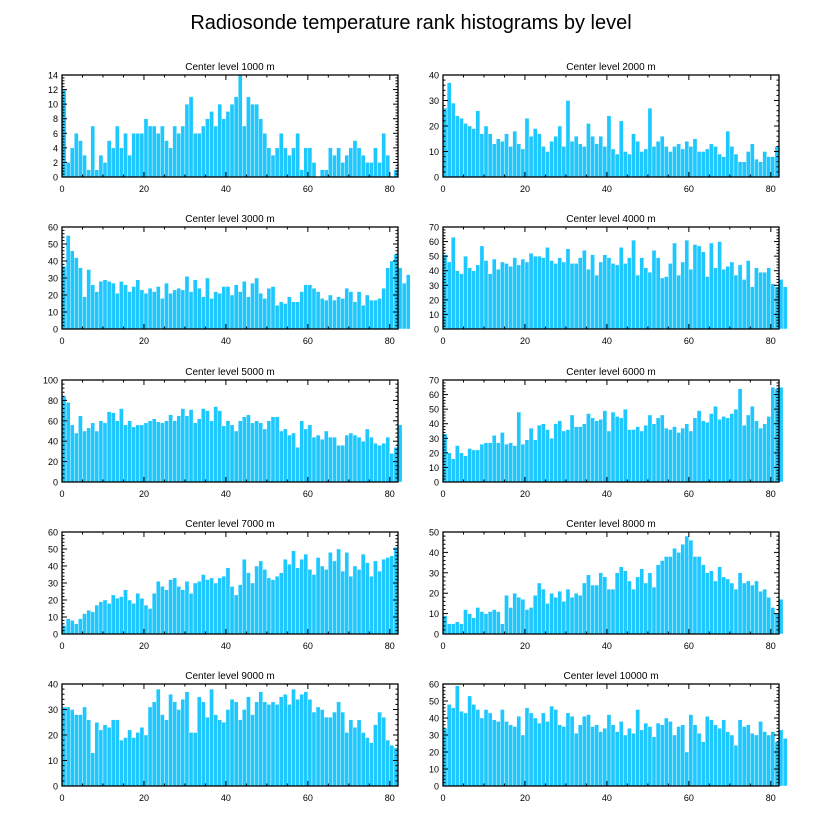 This screenshot has height=824, width=822. What do you see at coordinates (689, 341) in the screenshot?
I see `x-tick-label: 60` at bounding box center [689, 341].